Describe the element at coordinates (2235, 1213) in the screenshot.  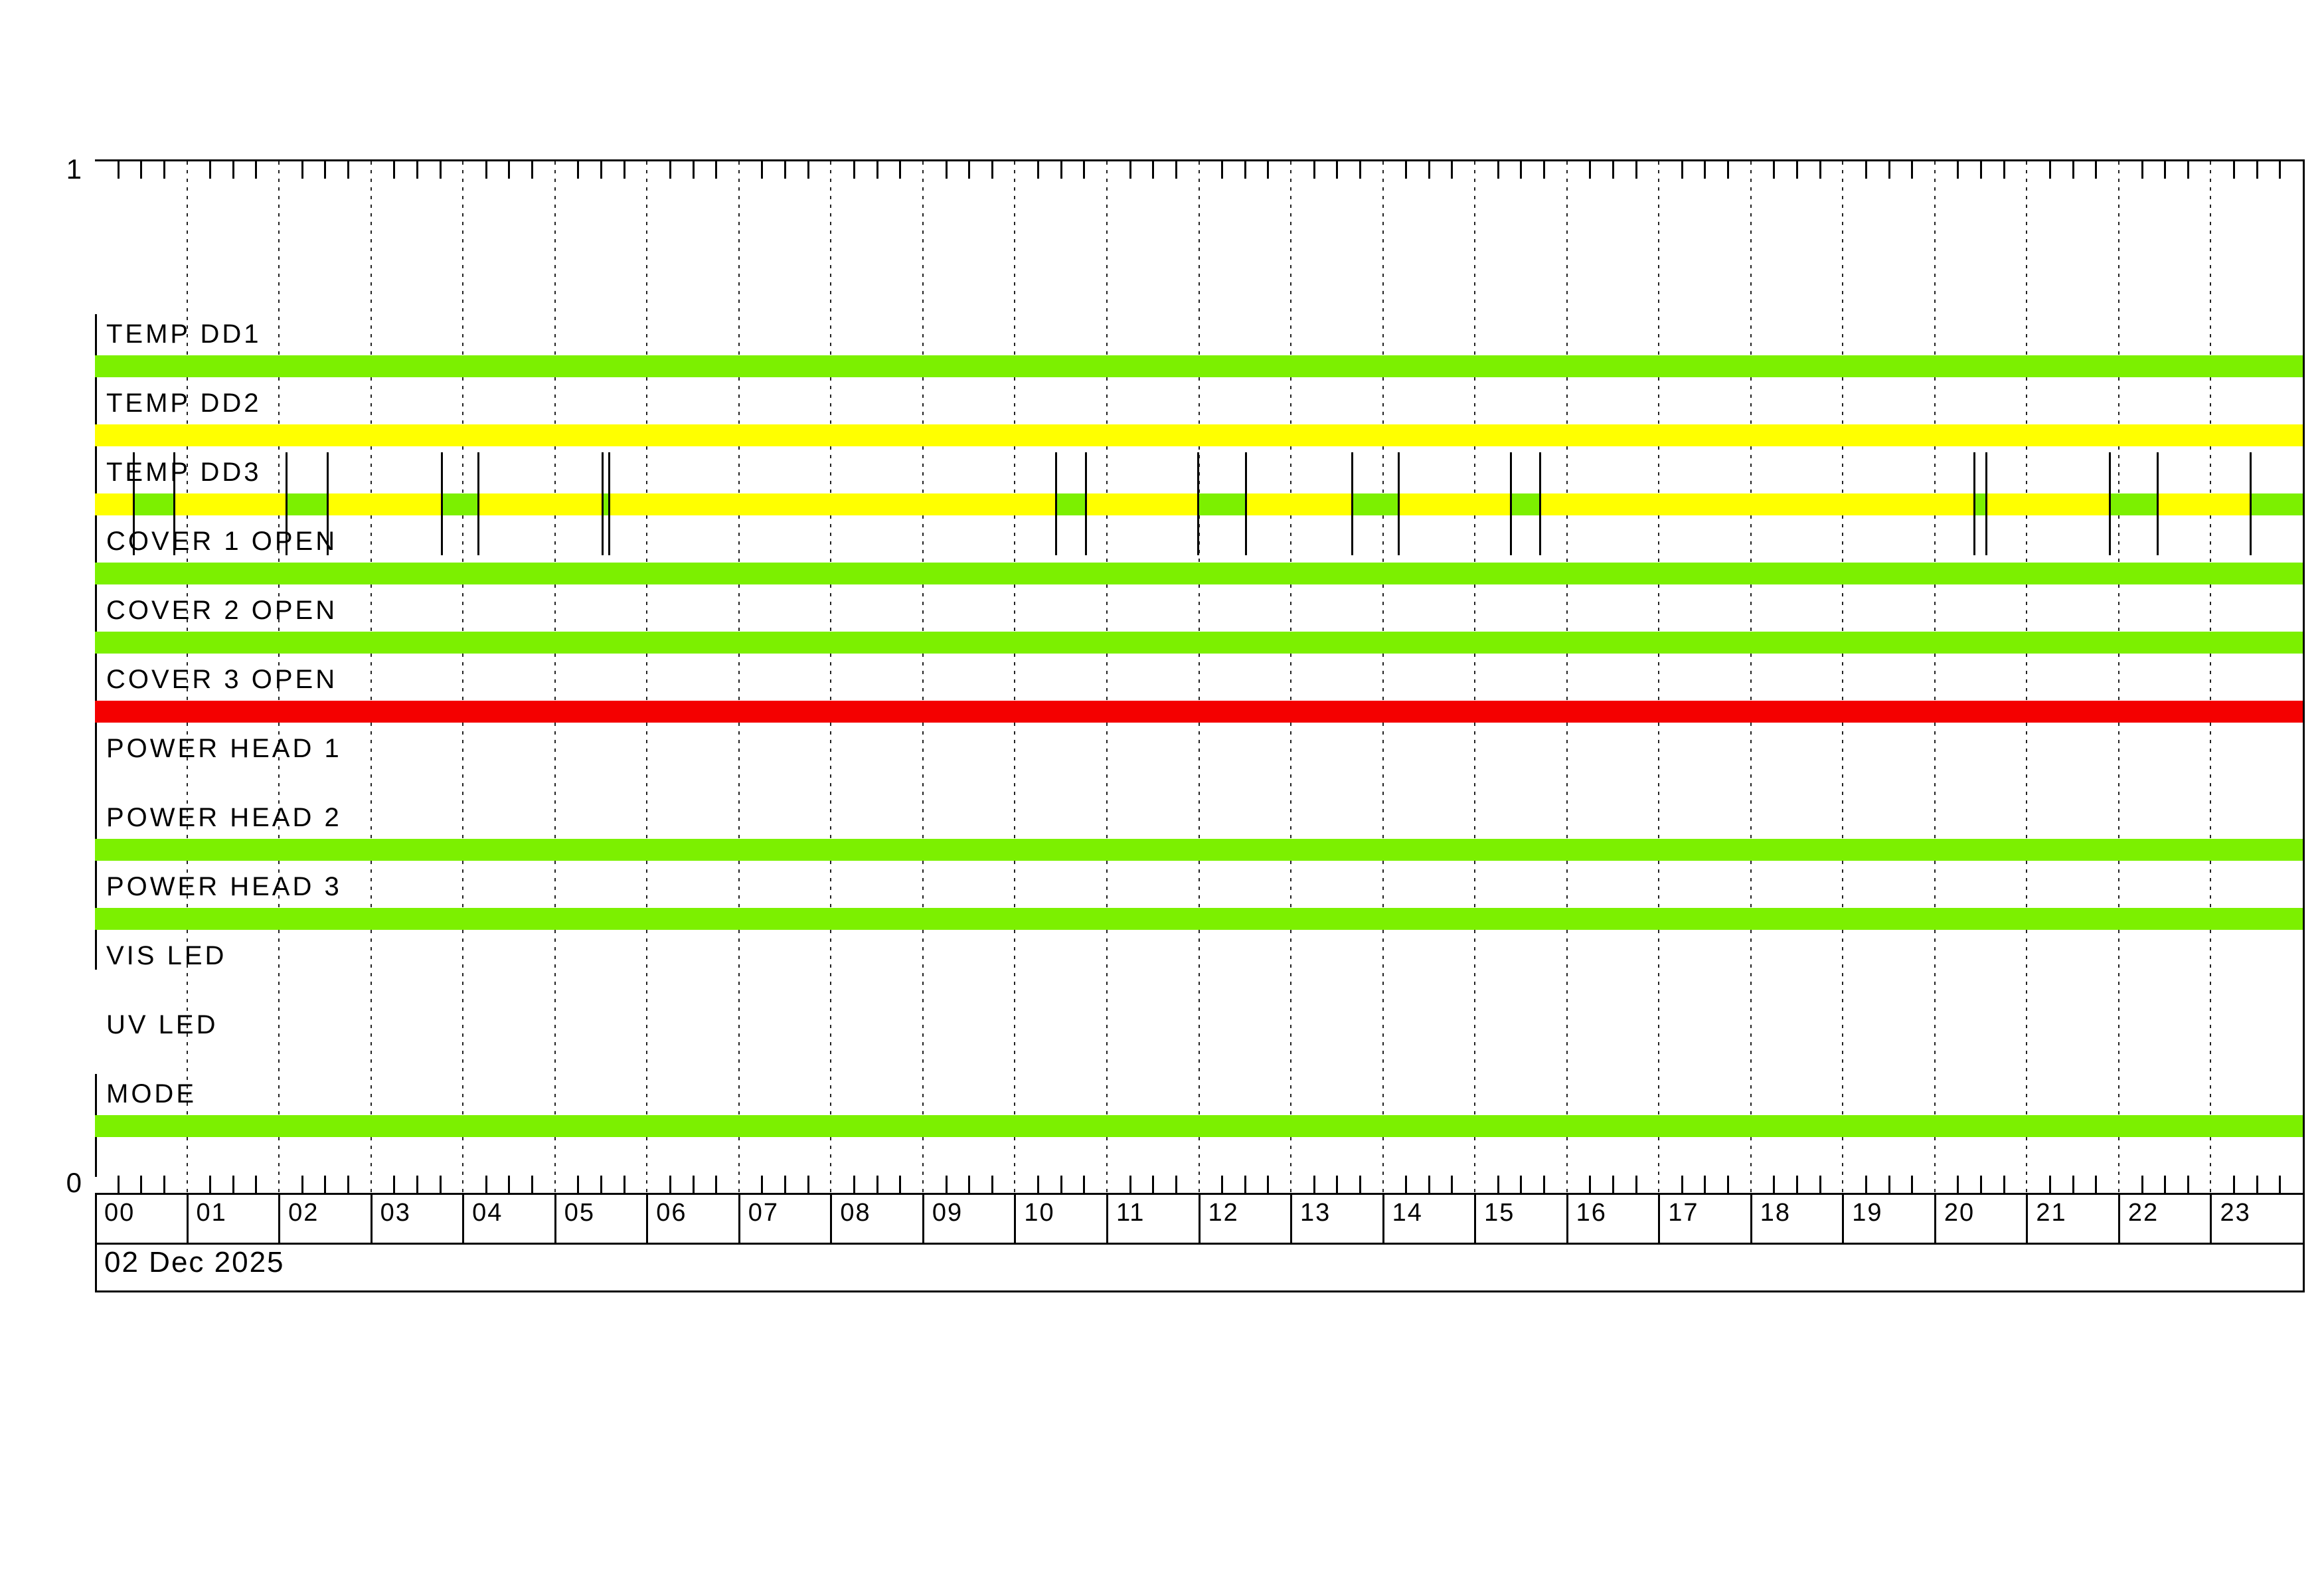
I see `hour-label: 23` at that location.